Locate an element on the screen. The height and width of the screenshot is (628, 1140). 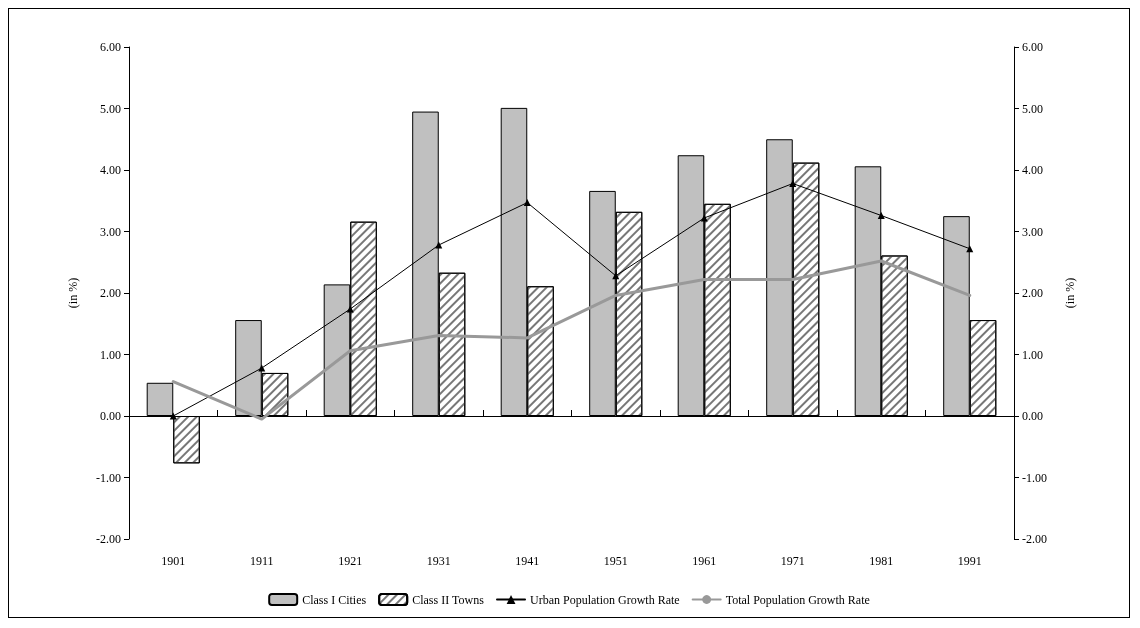
y2-tick-label: 2.00 is located at coordinates (1032, 293).